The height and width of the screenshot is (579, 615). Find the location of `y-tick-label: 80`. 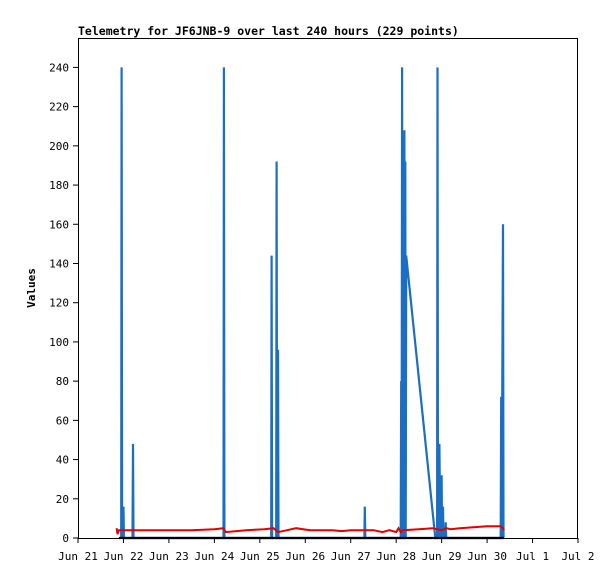

y-tick-label: 80 is located at coordinates (62, 381).